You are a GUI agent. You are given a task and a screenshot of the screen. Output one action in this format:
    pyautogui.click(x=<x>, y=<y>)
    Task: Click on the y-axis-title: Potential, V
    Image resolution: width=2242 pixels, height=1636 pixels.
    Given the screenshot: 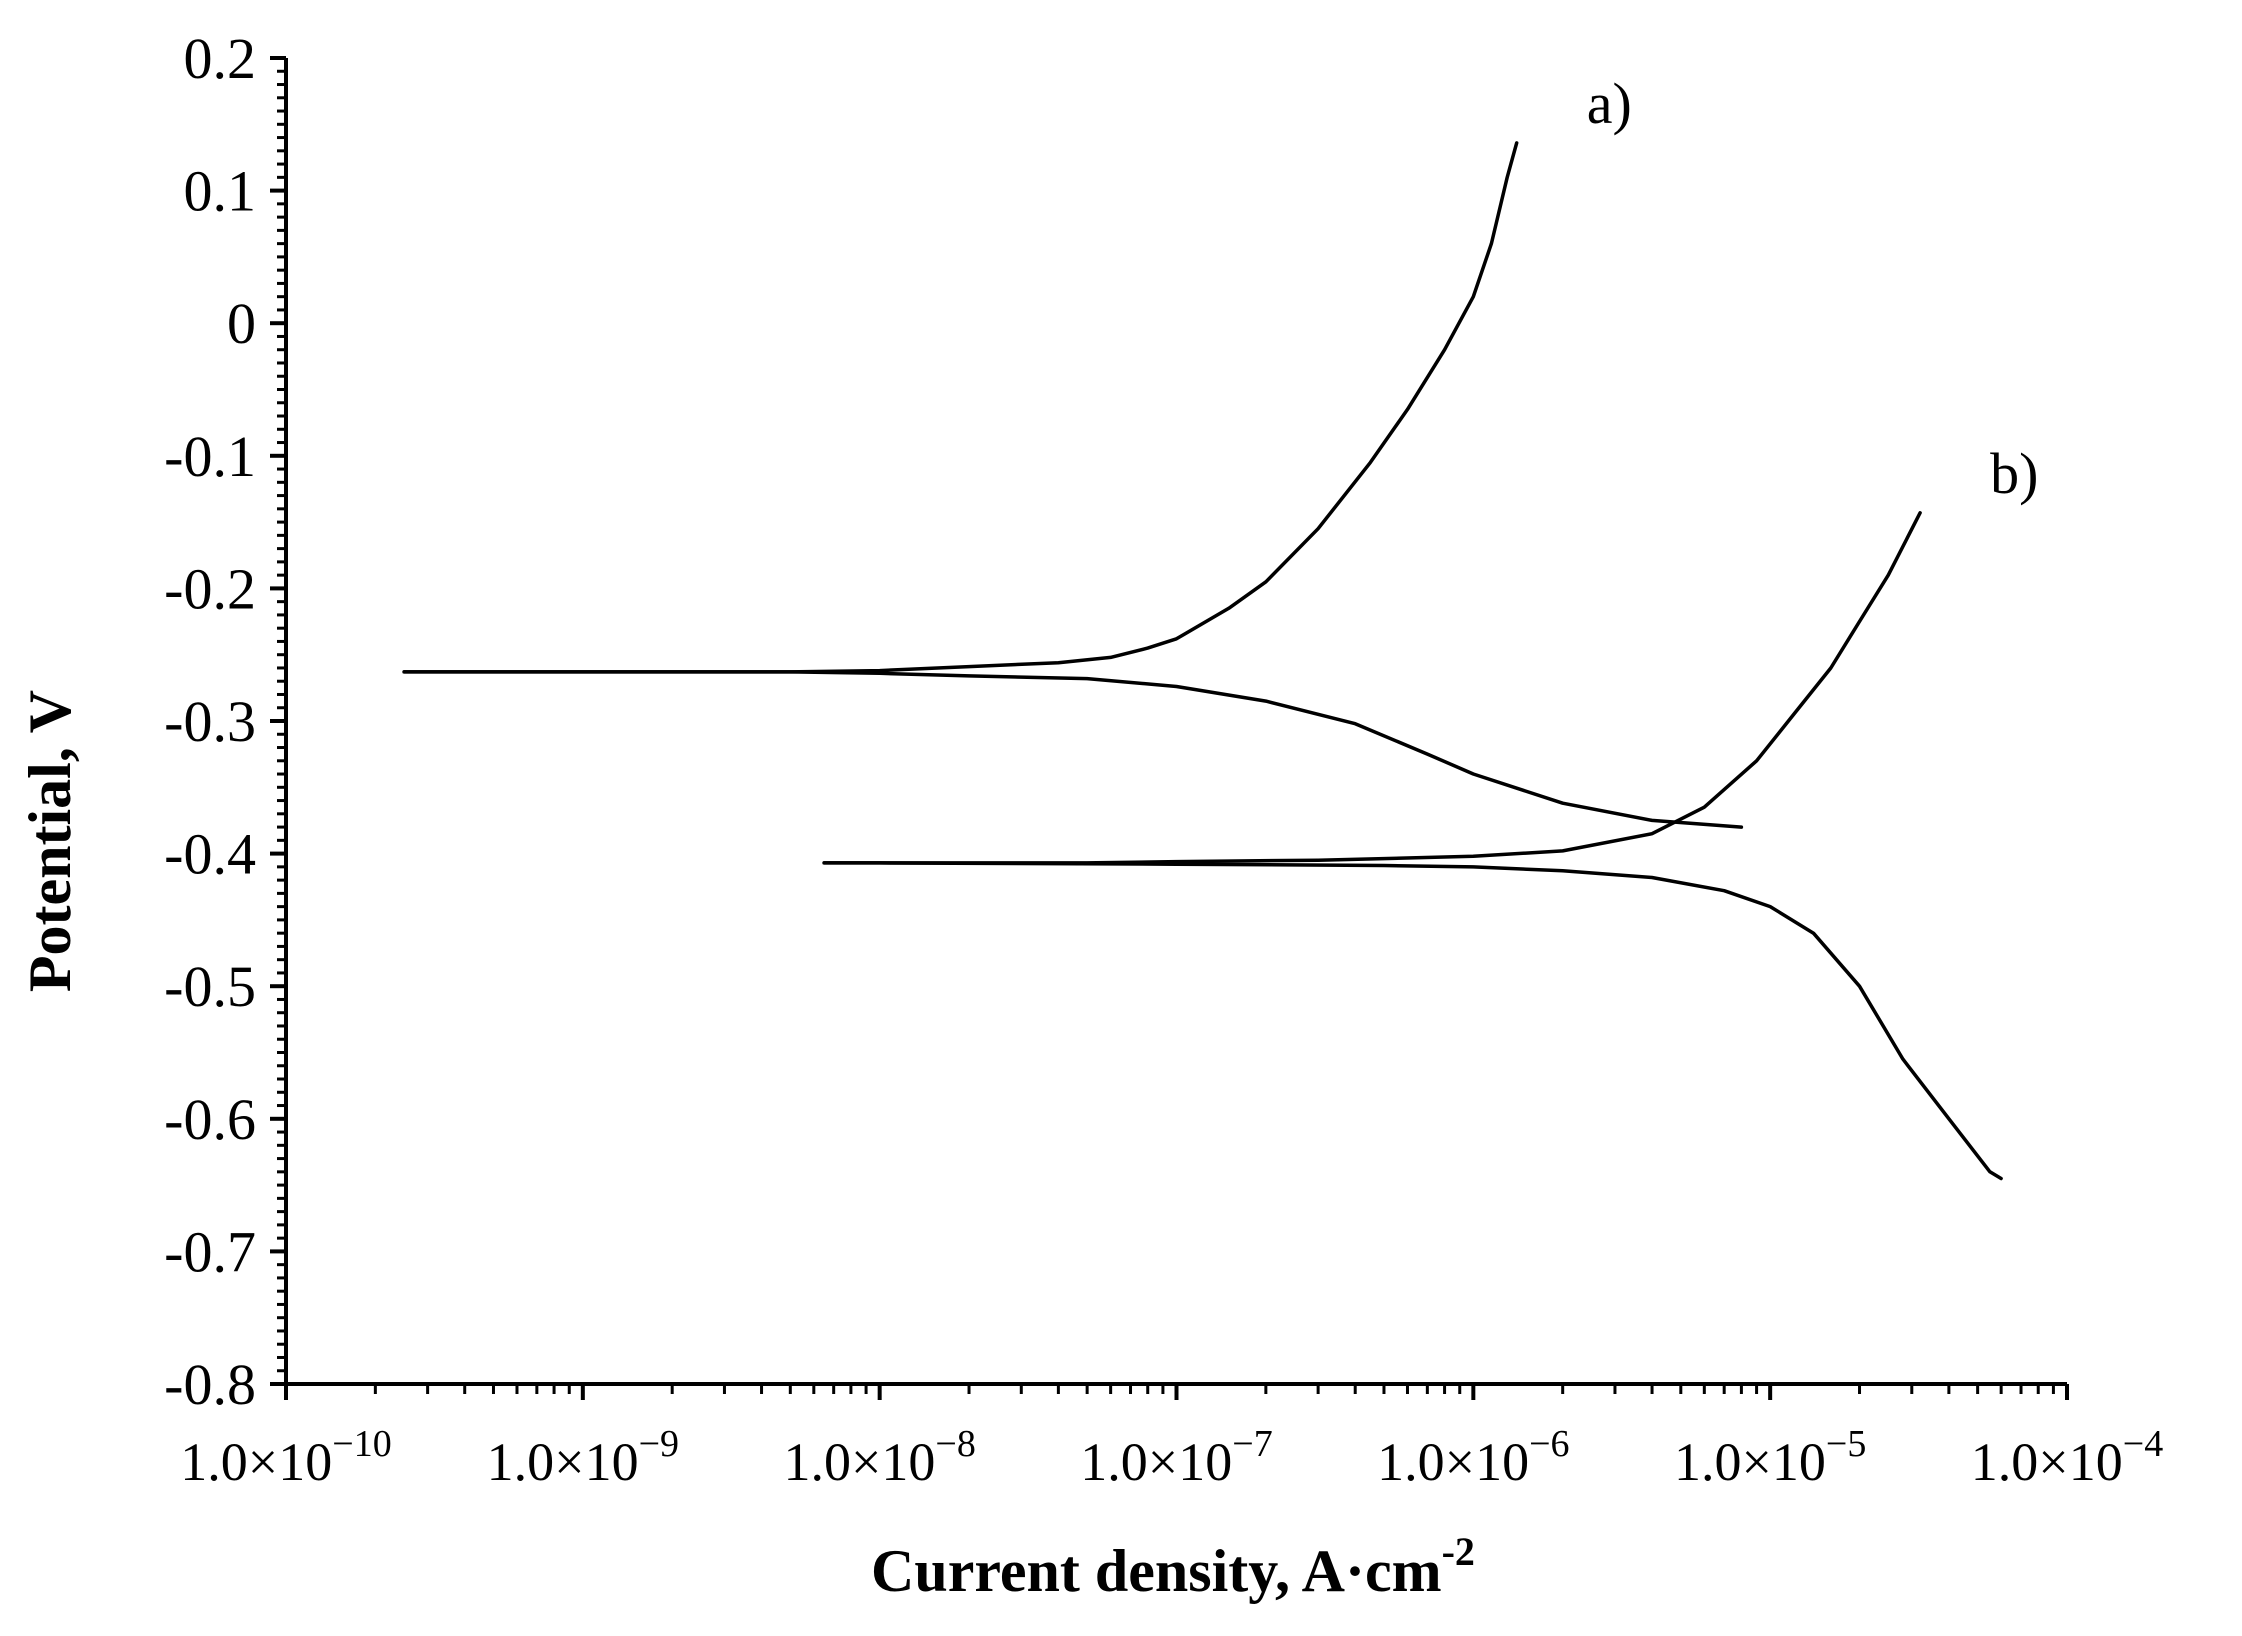 What is the action you would take?
    pyautogui.click(x=50, y=841)
    